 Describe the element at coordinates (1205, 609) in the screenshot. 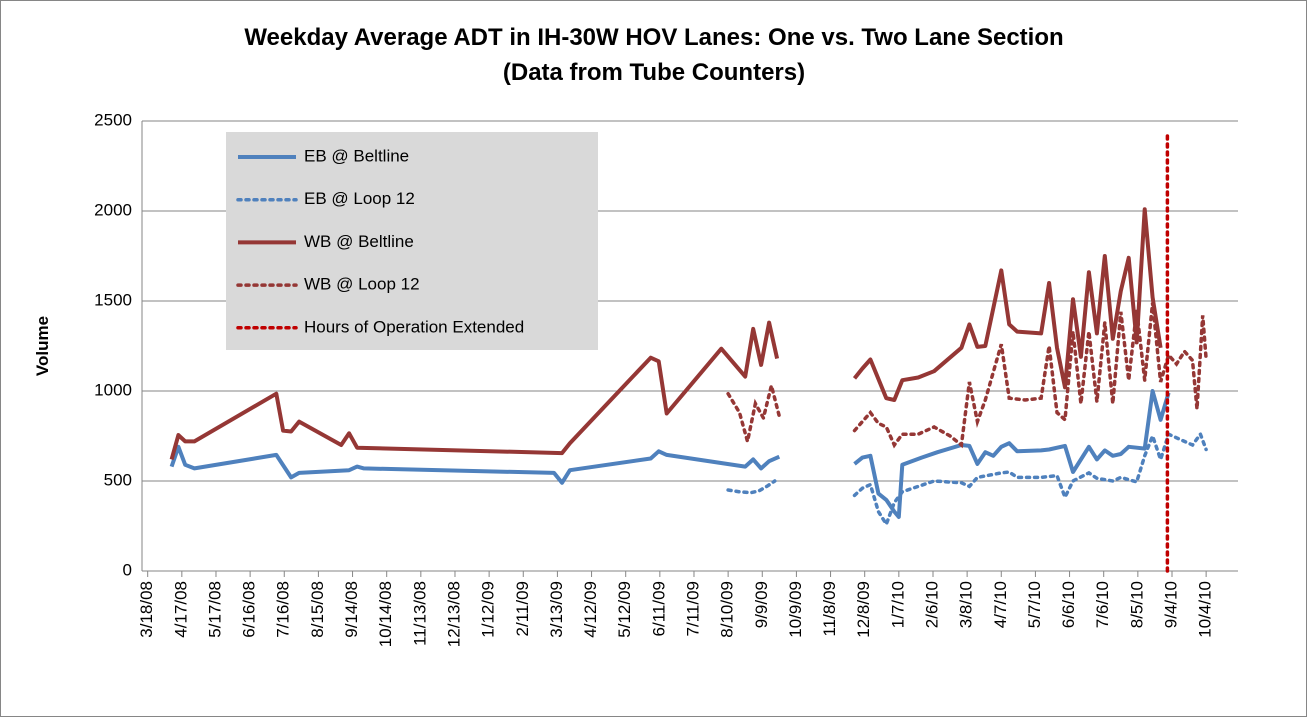

I see `x-tick-label: 10/4/10` at that location.